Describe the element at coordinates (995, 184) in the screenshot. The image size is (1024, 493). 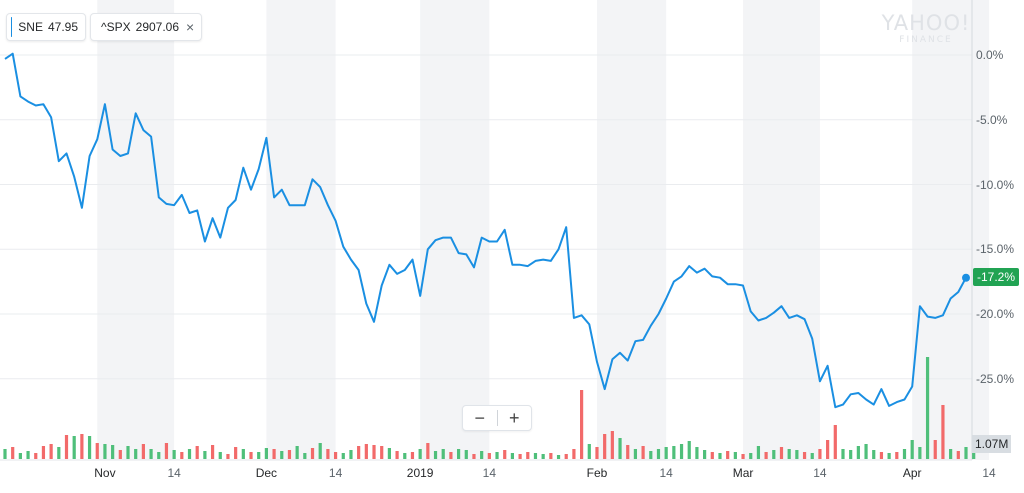
I see `y-tick-label: -10.0%` at that location.